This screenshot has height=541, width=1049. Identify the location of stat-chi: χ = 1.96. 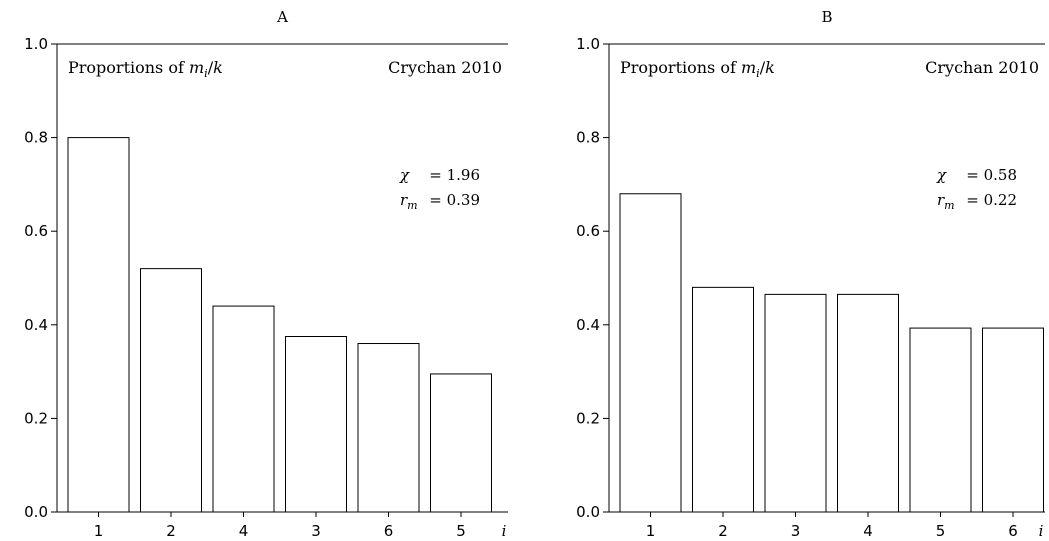
(439, 175).